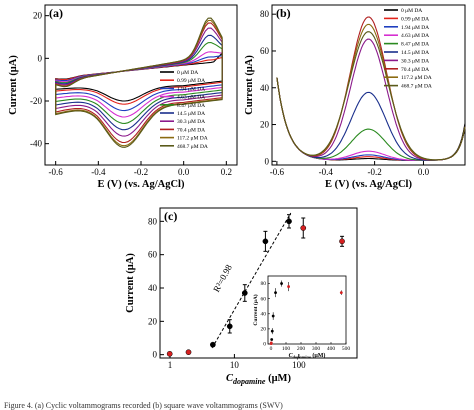  Describe the element at coordinates (415, 28) in the screenshot. I see `panel-b-legend-label: 1.94 μM DA` at that location.